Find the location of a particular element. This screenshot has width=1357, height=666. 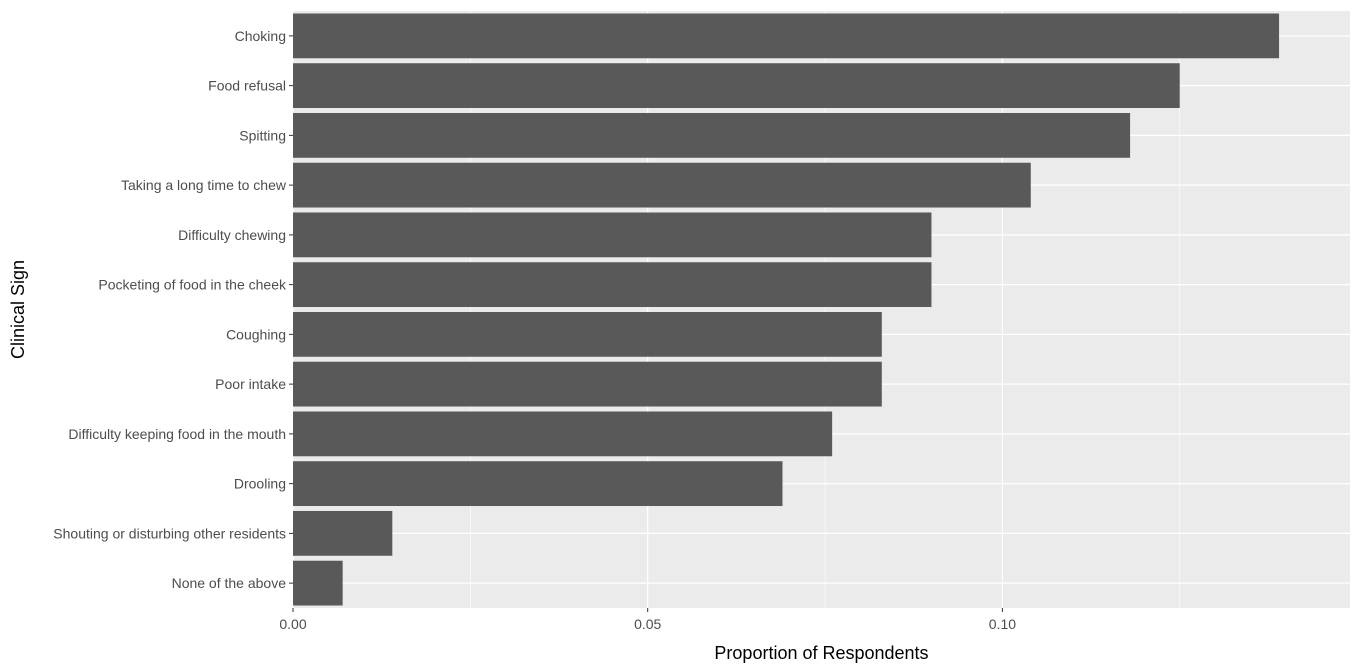

y-tick-label: Spitting is located at coordinates (262, 135).